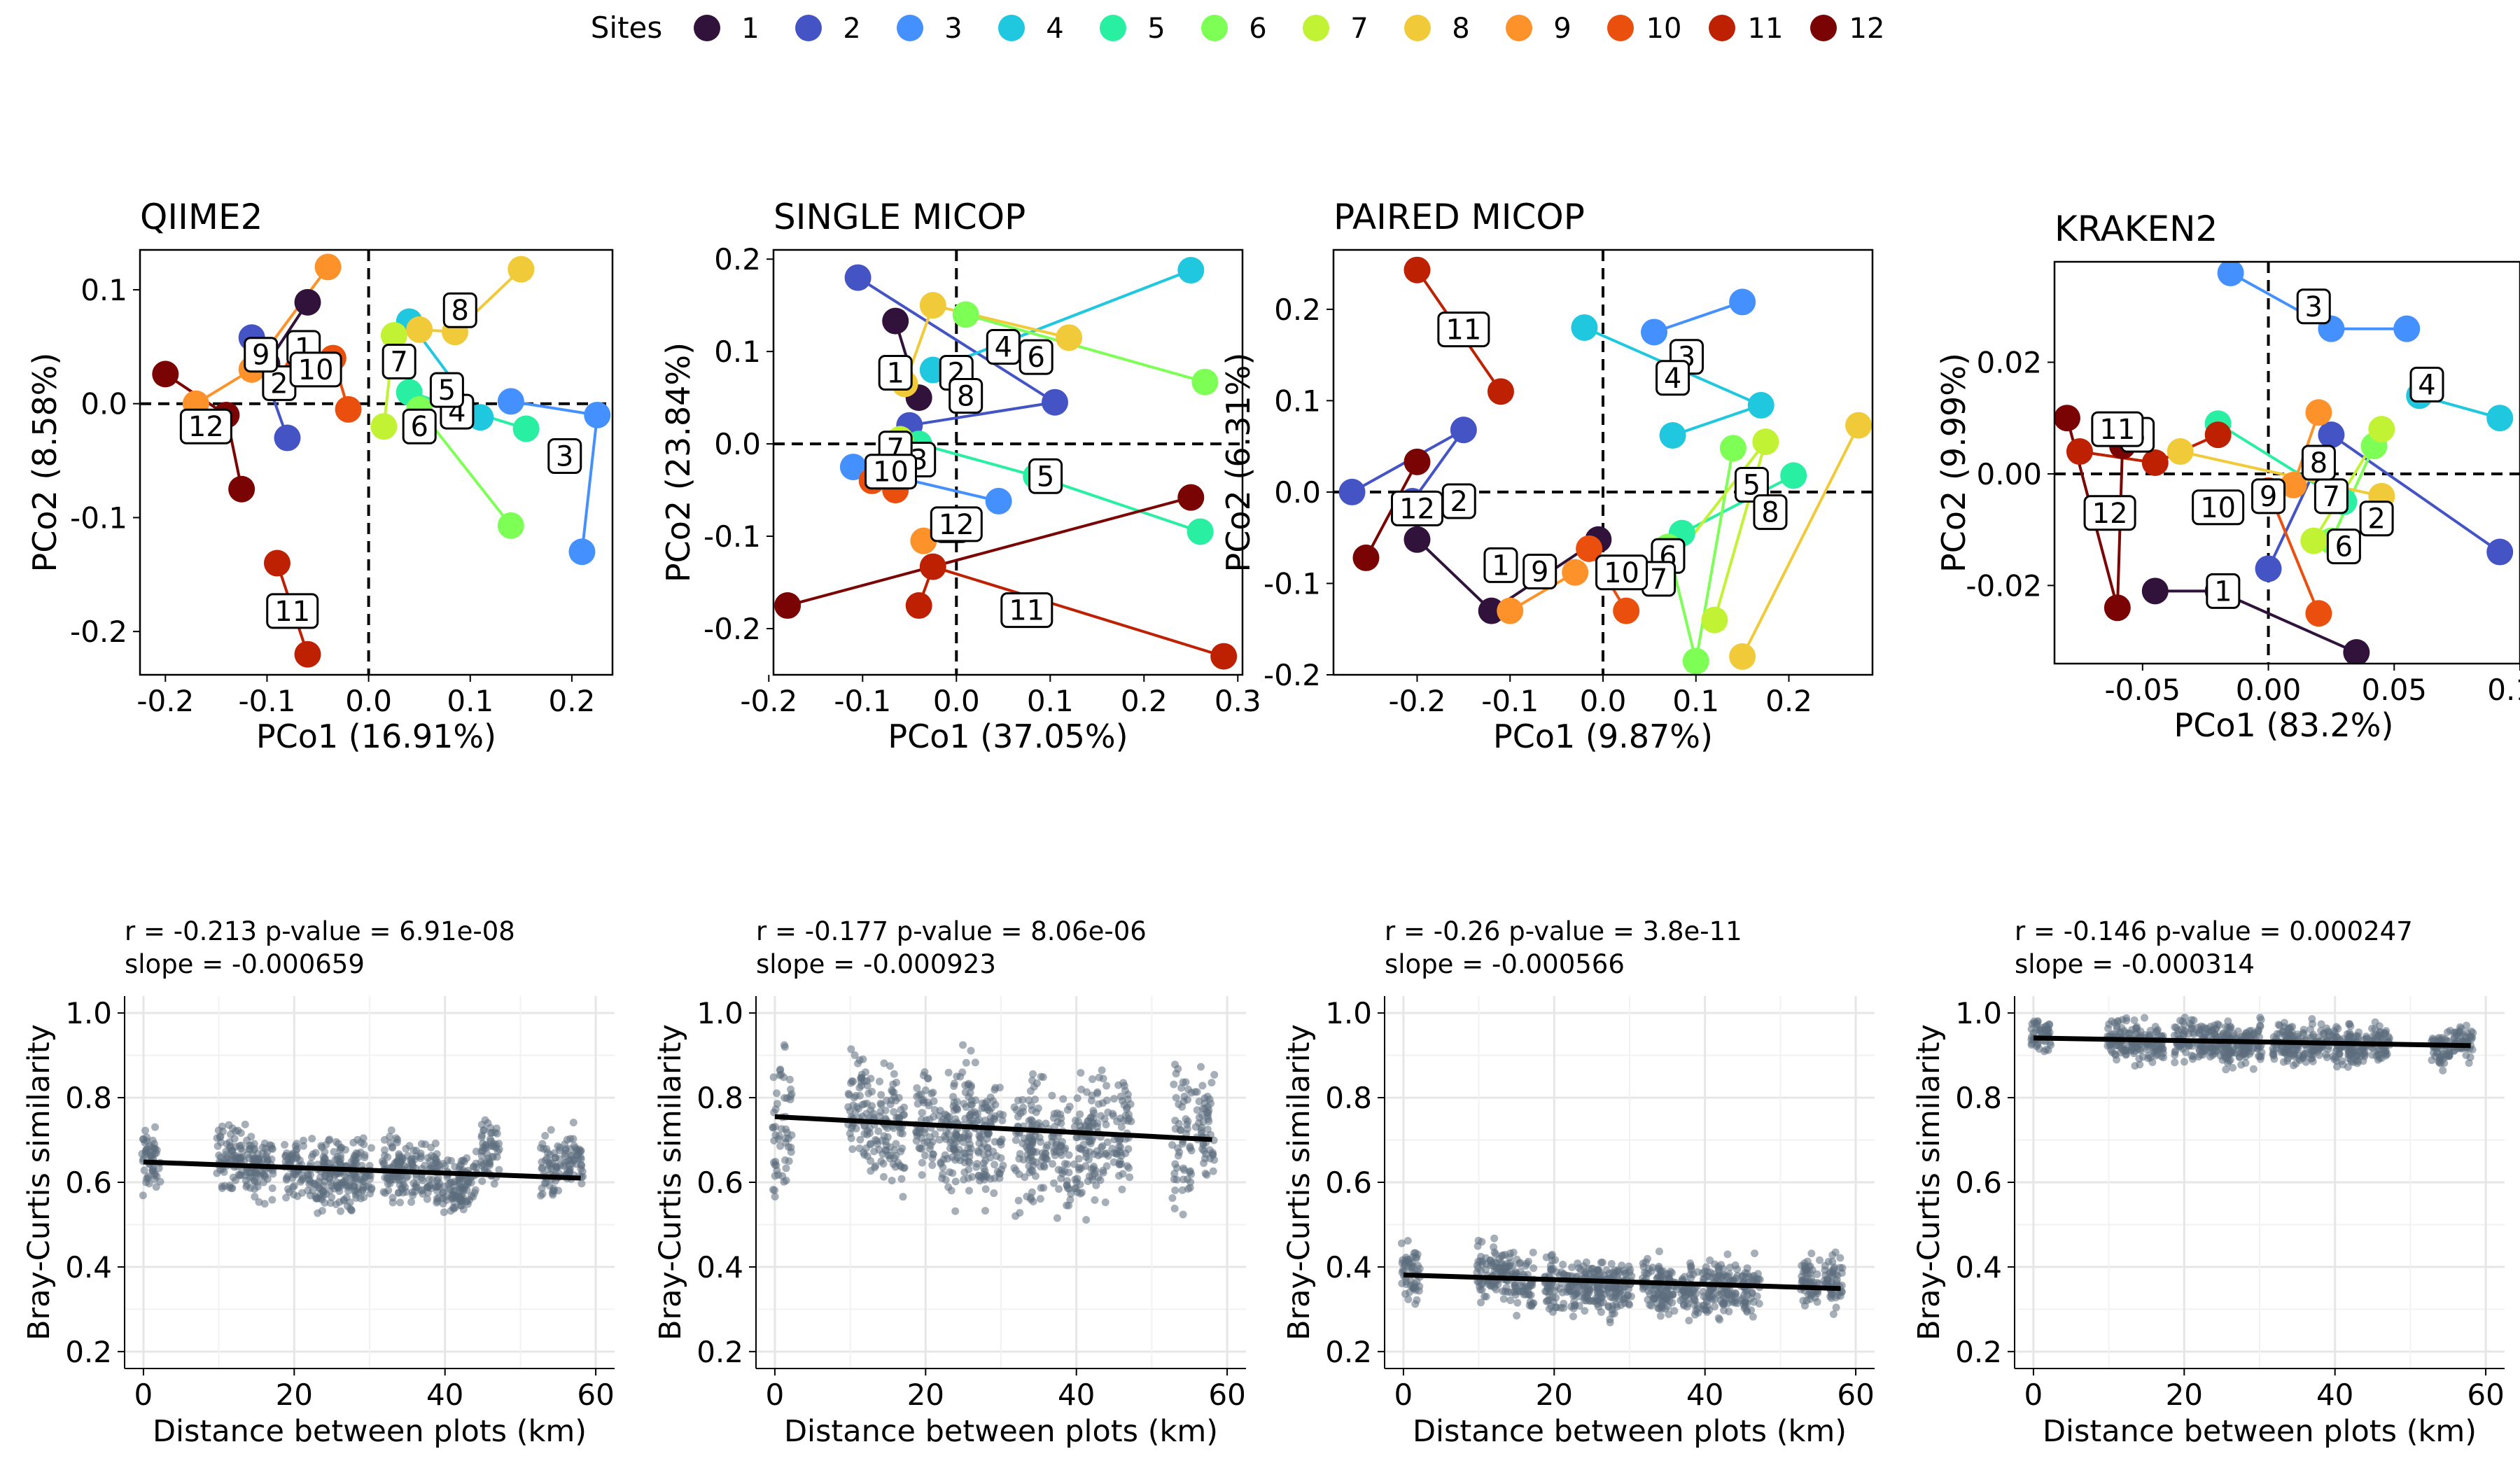 The height and width of the screenshot is (1470, 2520). Describe the element at coordinates (1292, 583) in the screenshot. I see `y-tick-label: -0.1` at that location.